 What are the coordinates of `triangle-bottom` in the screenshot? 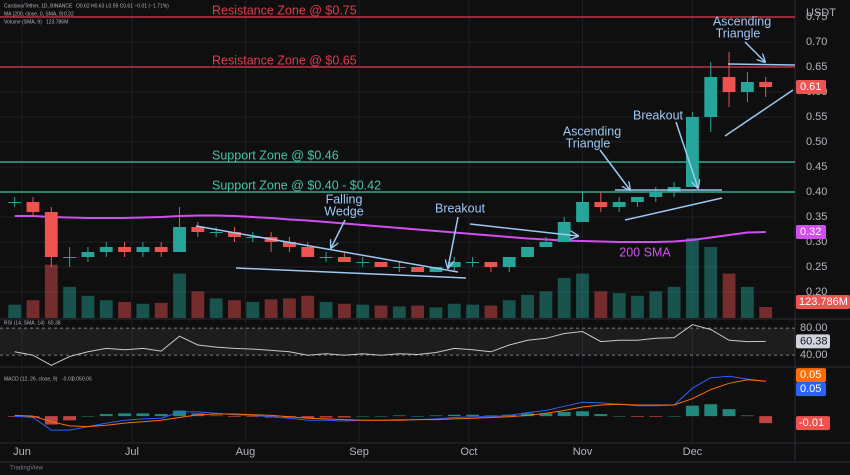 It's located at (673, 209).